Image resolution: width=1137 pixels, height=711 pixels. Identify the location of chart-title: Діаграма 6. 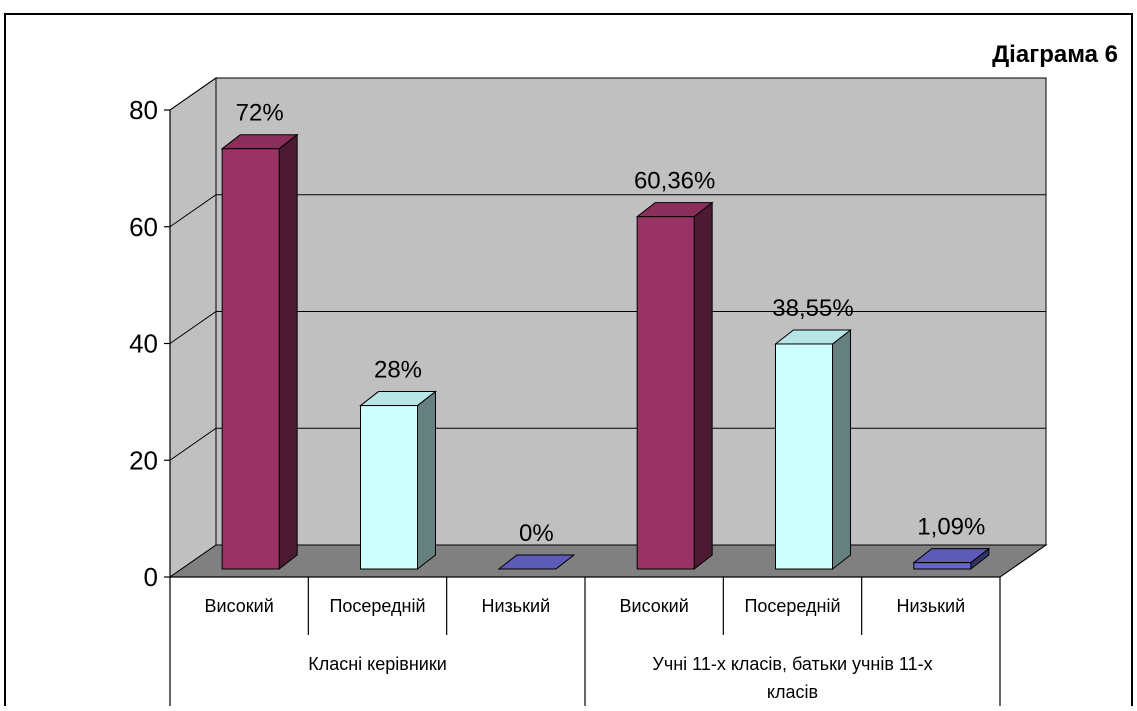
(1055, 54).